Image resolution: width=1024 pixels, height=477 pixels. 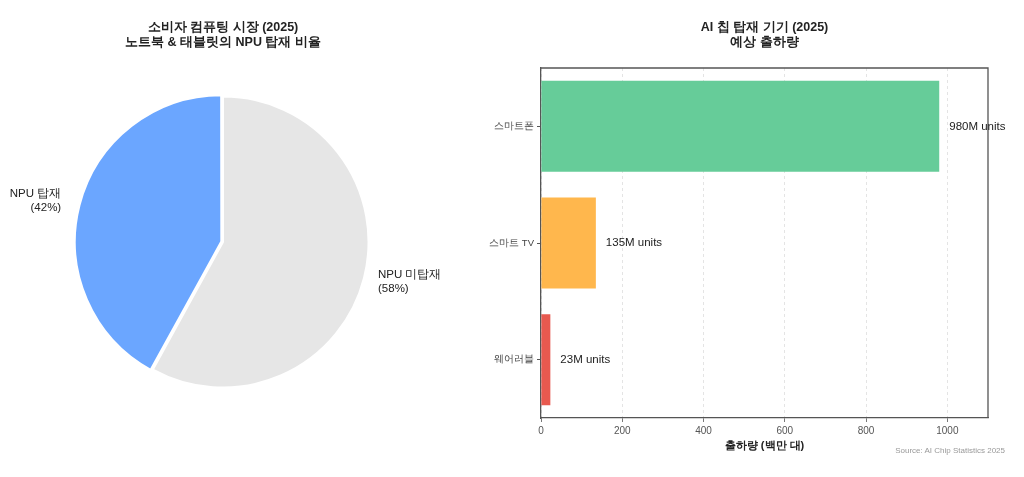 I want to click on source-note: Source: AI Chip Statistics 2025, so click(x=950, y=451).